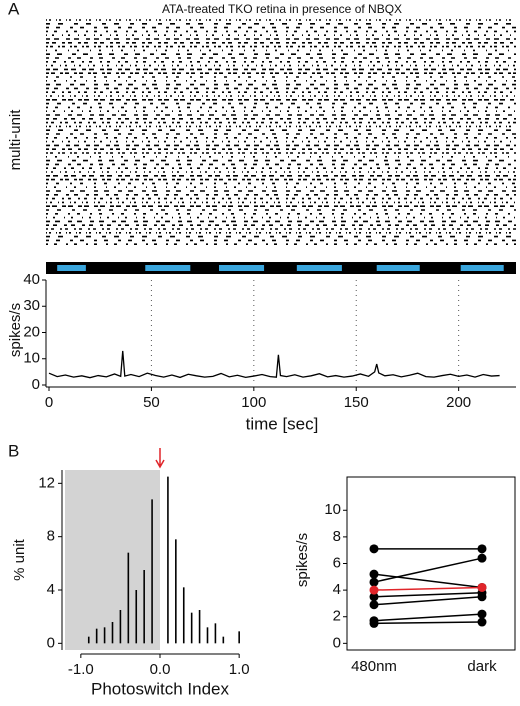  I want to click on stimulus-track, so click(281, 268).